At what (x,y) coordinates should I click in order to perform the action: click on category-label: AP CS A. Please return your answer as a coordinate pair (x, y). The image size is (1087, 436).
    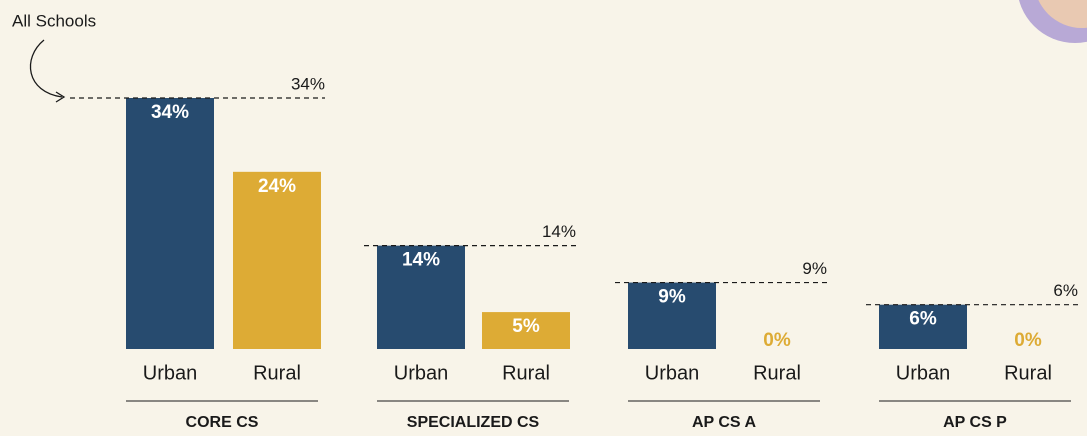
    Looking at the image, I should click on (724, 422).